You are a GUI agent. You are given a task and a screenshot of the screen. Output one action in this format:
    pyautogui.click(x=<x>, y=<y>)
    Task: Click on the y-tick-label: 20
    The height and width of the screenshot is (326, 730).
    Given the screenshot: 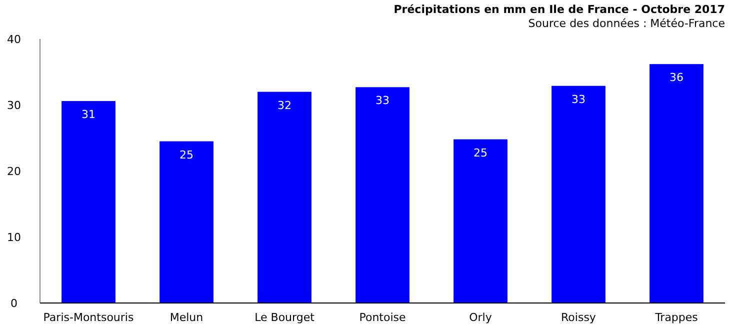 What is the action you would take?
    pyautogui.click(x=14, y=171)
    